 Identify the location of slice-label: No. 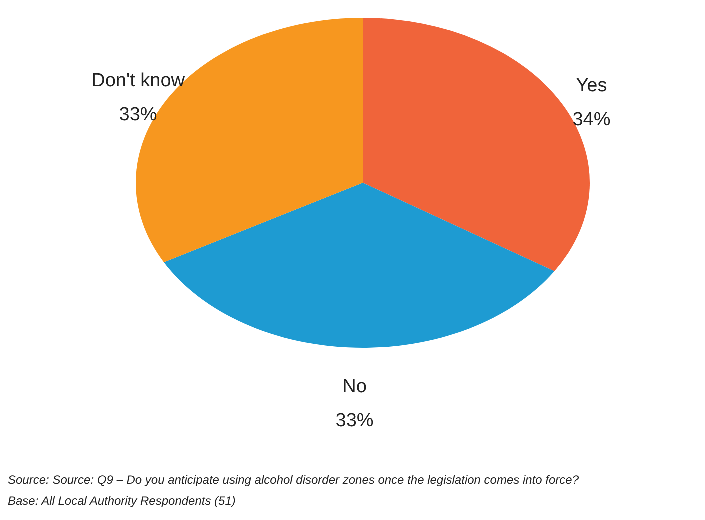
(354, 387).